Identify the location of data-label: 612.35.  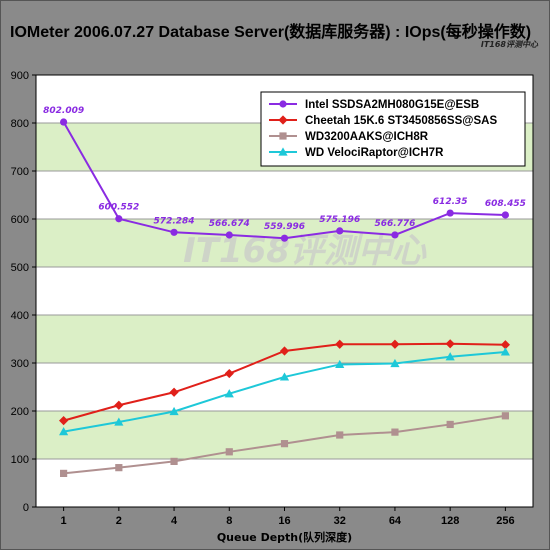
(450, 202).